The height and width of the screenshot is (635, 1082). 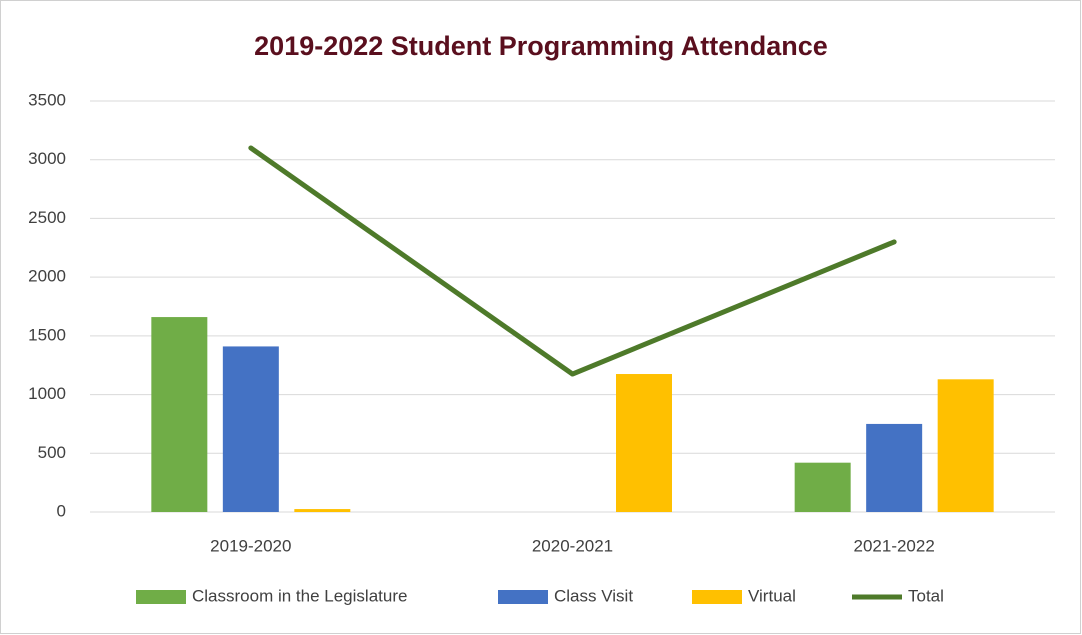 What do you see at coordinates (541, 46) in the screenshot?
I see `chart-title: 2019-2022 Student Programming Attendance` at bounding box center [541, 46].